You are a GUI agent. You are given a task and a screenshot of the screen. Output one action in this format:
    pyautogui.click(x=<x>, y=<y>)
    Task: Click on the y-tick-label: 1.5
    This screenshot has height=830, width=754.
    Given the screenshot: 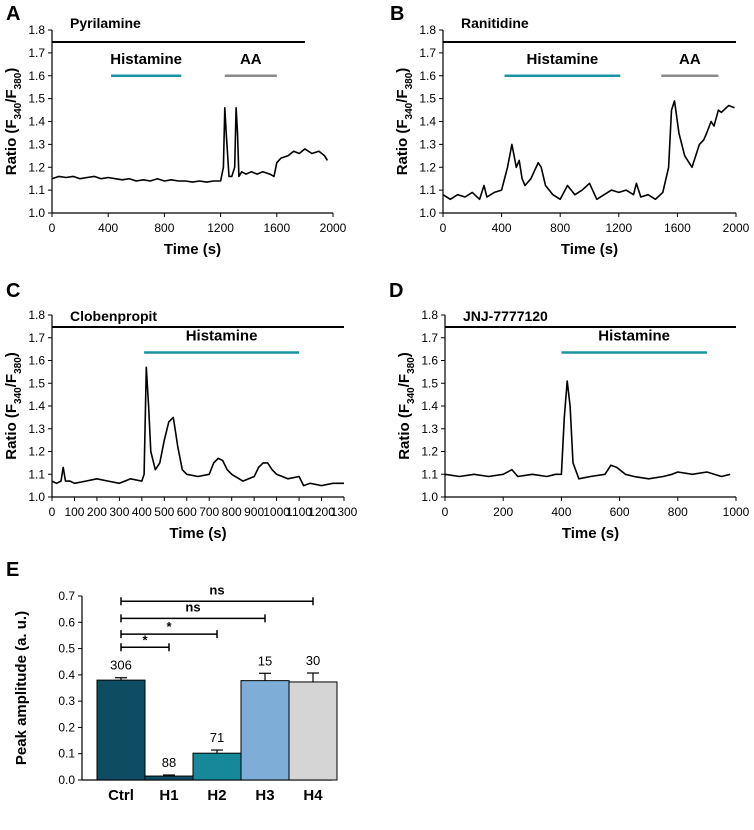 What is the action you would take?
    pyautogui.click(x=36, y=383)
    